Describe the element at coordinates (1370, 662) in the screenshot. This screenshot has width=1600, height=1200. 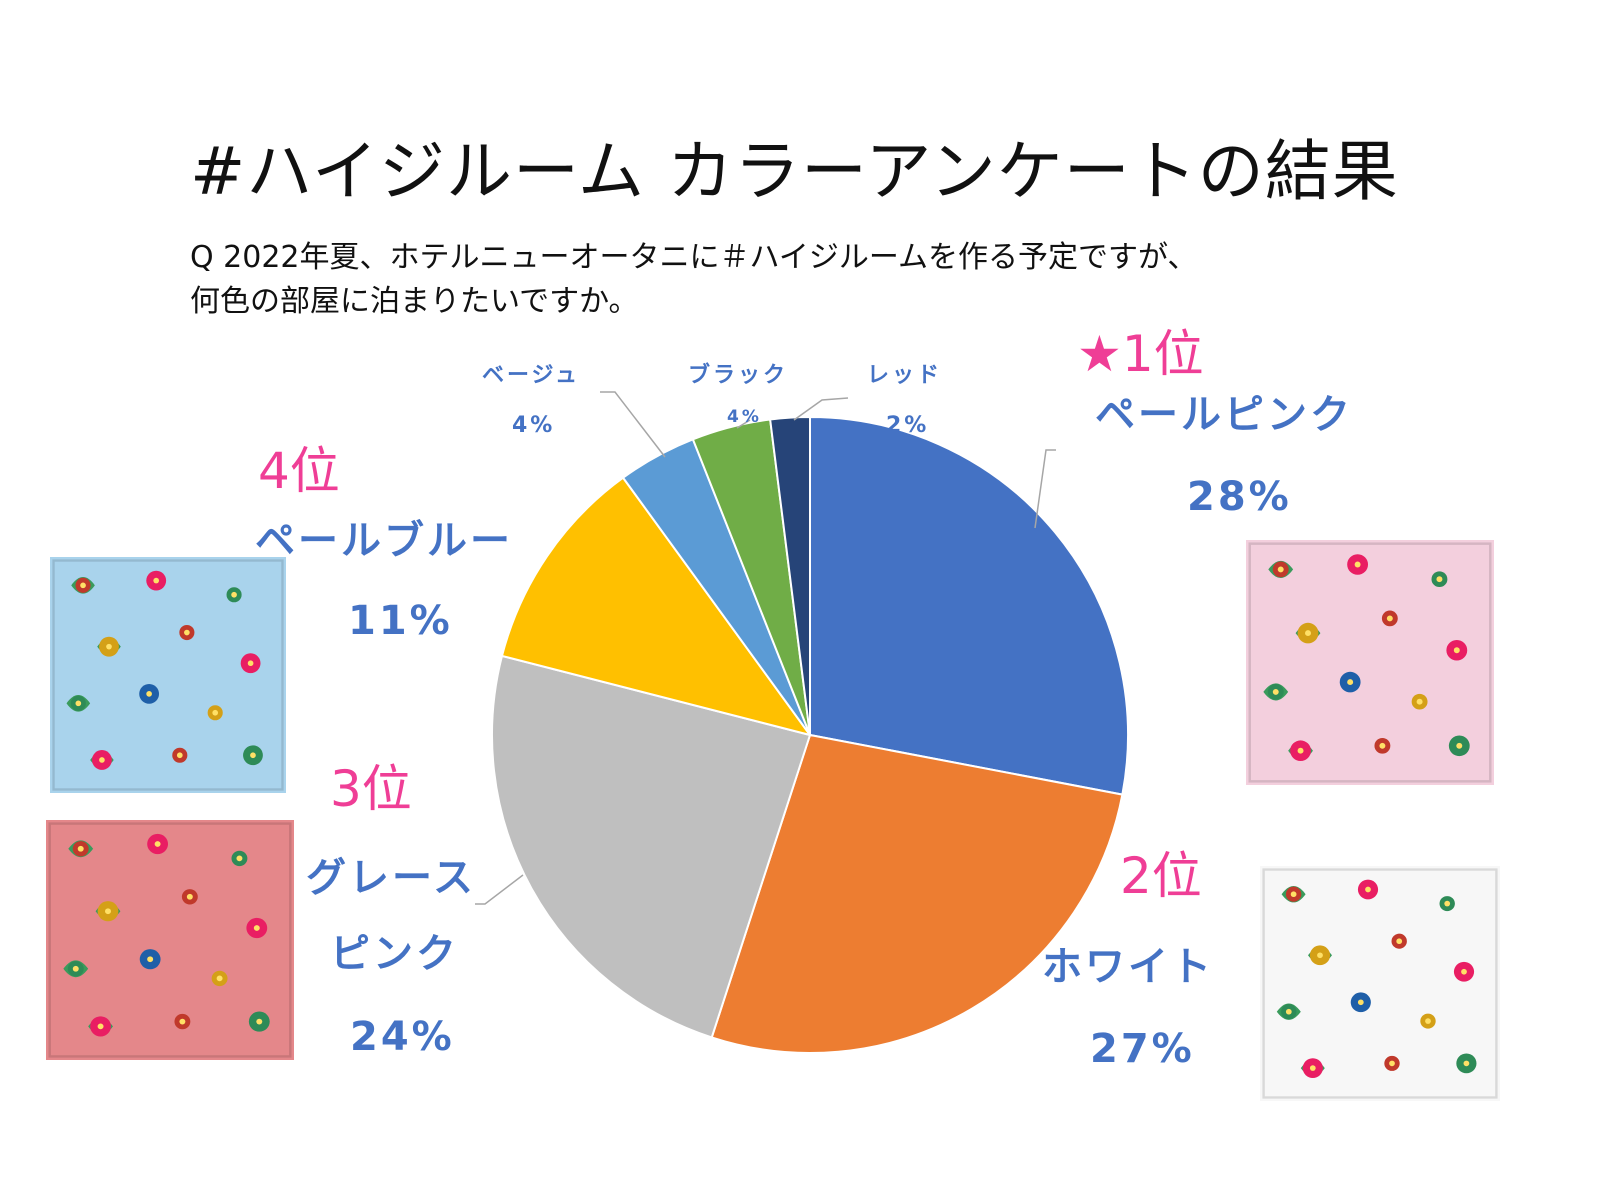
I see `towel-photo-pale-pink` at that location.